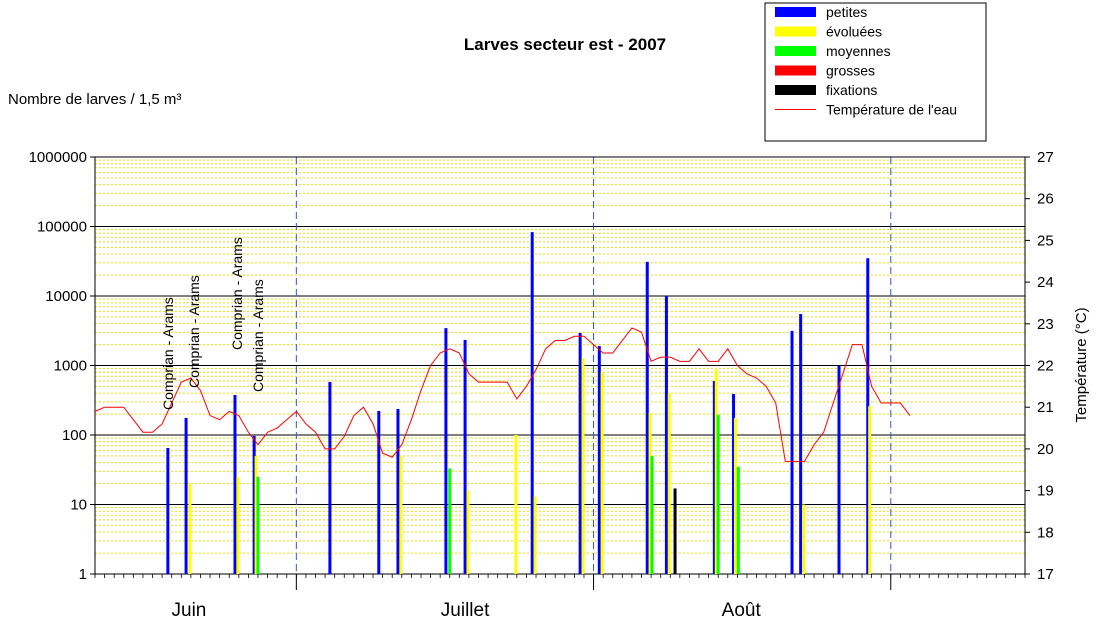  I want to click on chart-title: Larves secteur est - 2007, so click(565, 44).